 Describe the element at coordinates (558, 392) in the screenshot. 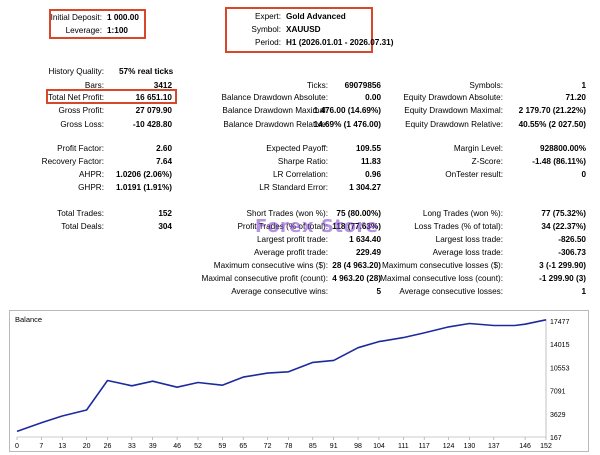

I see `y-tick-label: 7091` at that location.